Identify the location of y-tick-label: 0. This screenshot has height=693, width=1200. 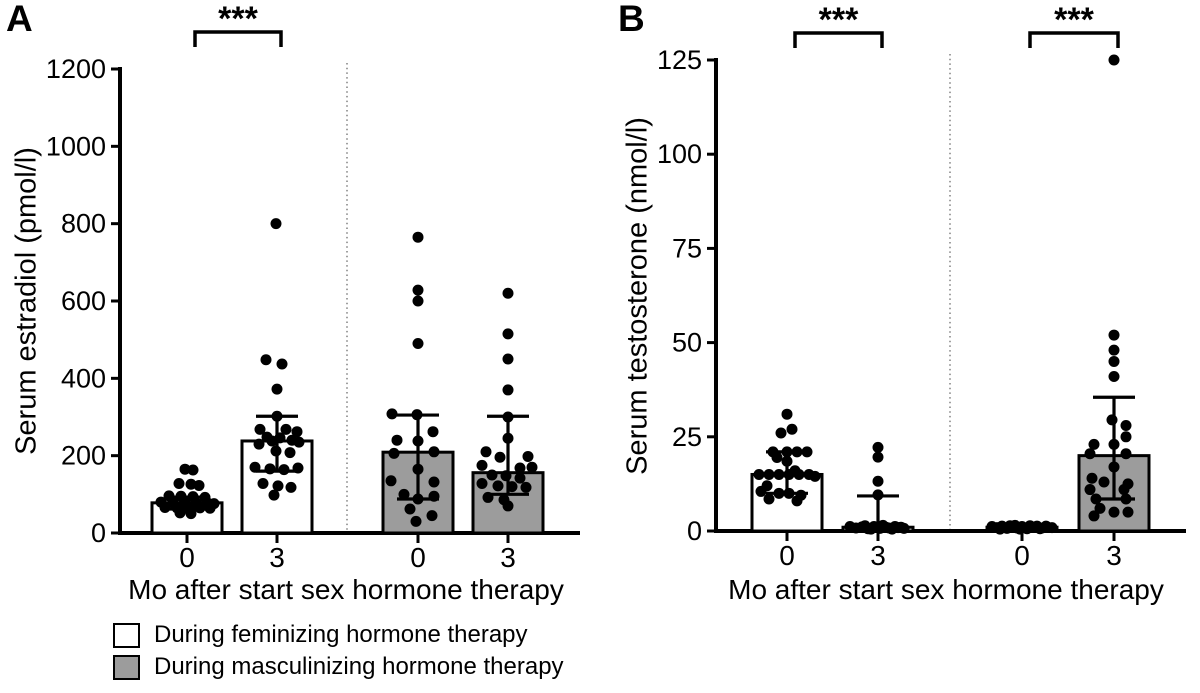
(98, 533).